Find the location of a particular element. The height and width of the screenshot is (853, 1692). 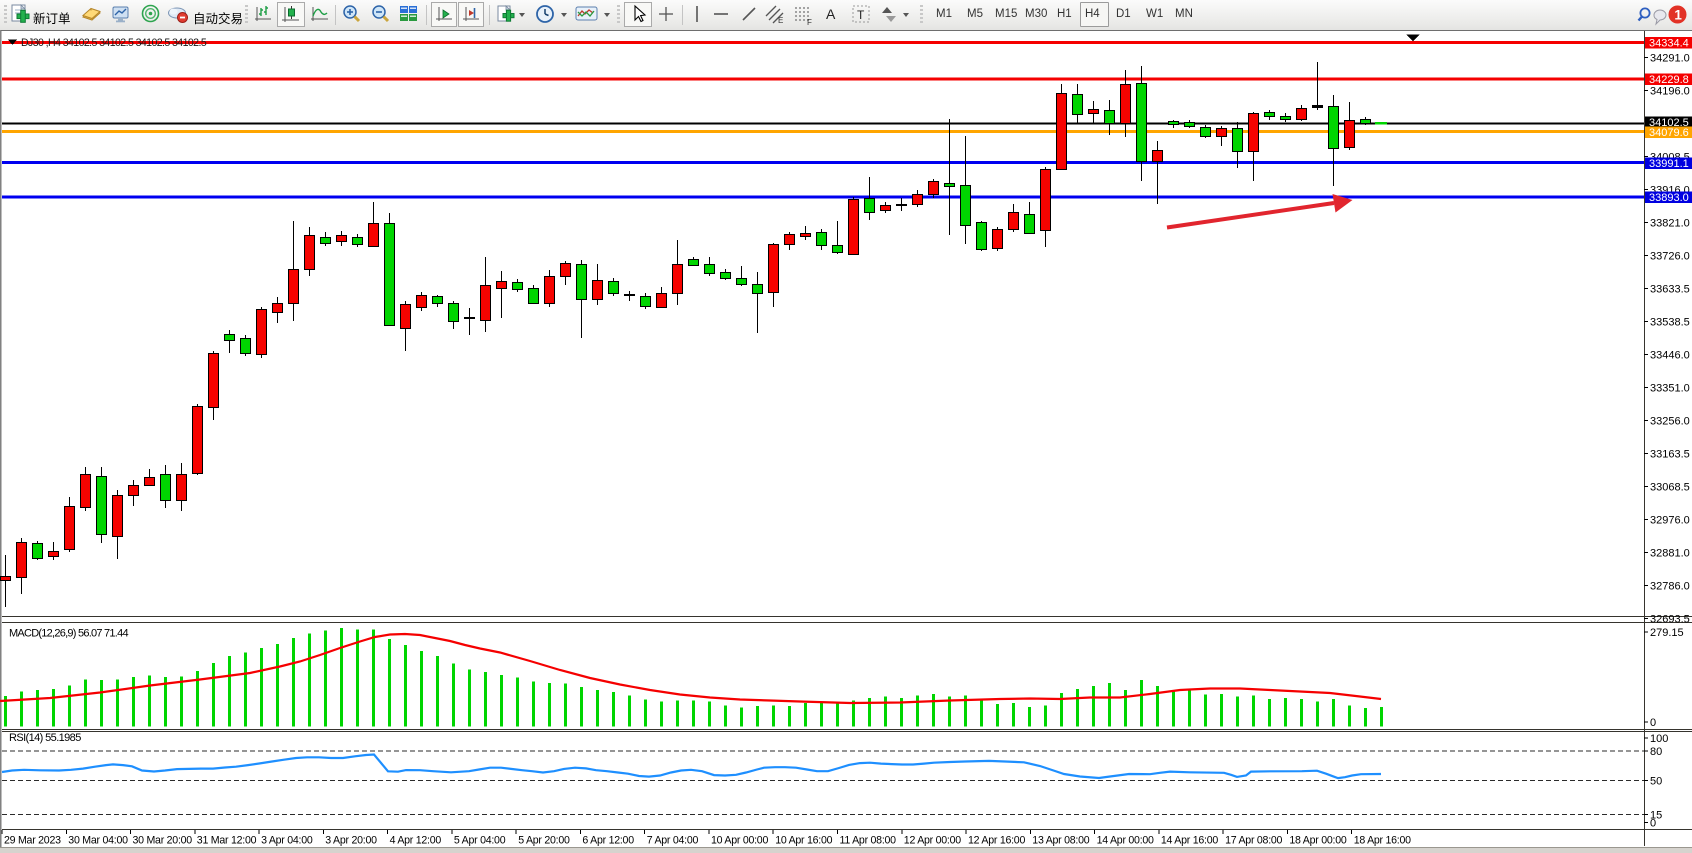

svg-text: 12 Apr 16:00 is located at coordinates (996, 841).